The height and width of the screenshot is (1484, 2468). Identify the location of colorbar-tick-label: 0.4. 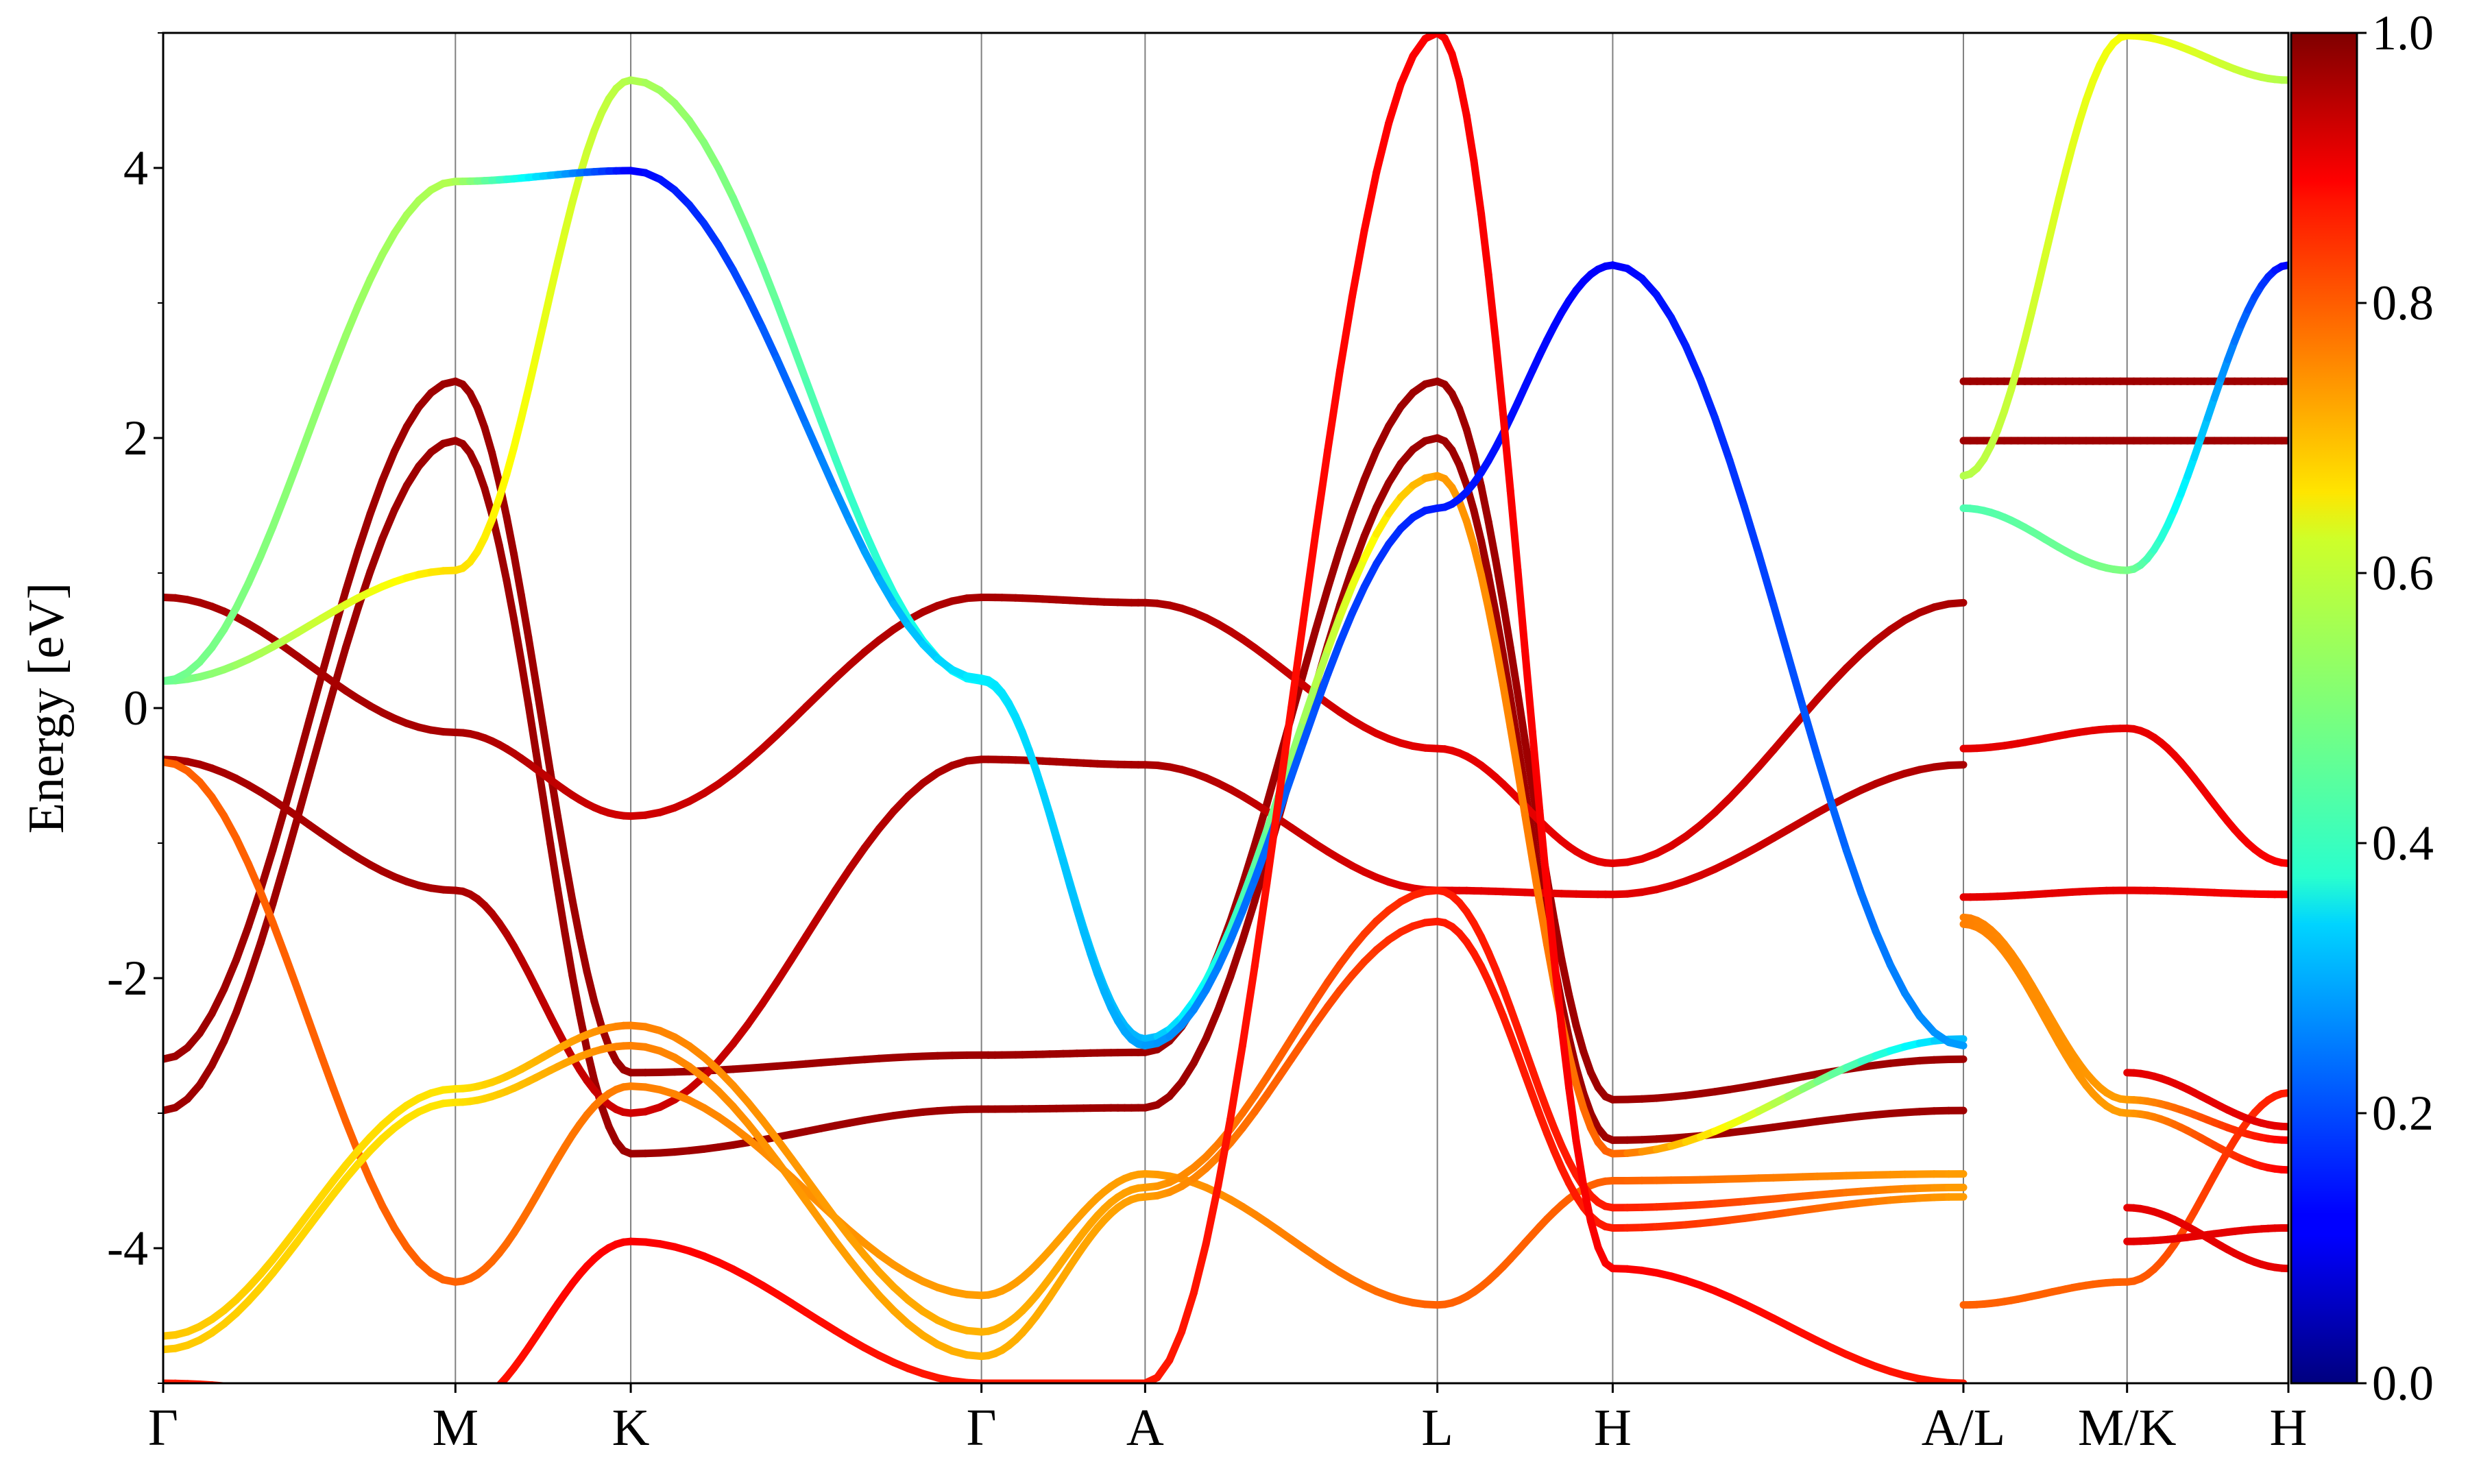
(2403, 843).